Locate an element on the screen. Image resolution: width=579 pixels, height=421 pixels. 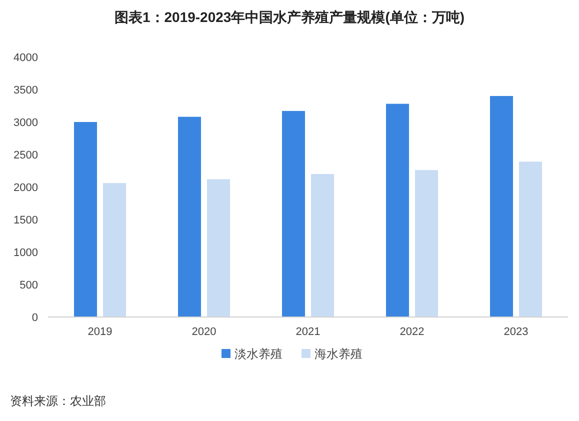
y-tick-label: 4000 is located at coordinates (26, 58).